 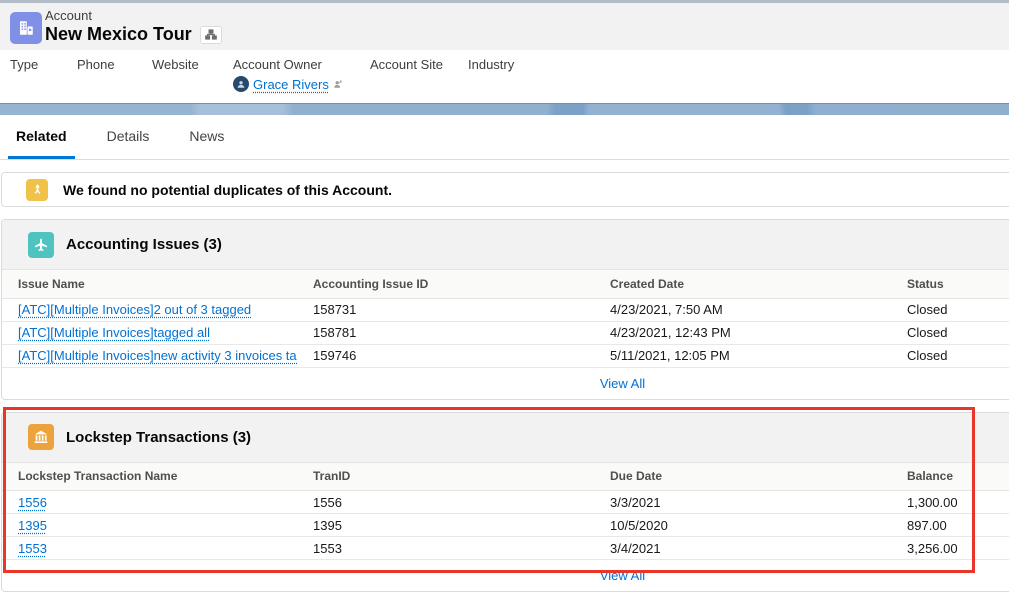 What do you see at coordinates (445, 548) in the screenshot?
I see `cell-tranid: 1553` at bounding box center [445, 548].